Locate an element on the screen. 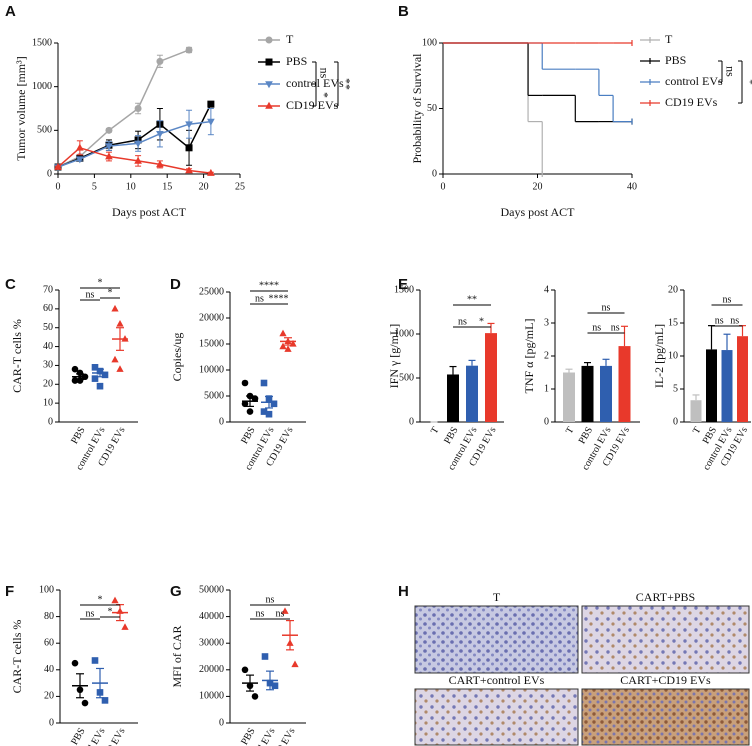 This screenshot has height=746, width=752. y-tick-label: 4 is located at coordinates (546, 289).